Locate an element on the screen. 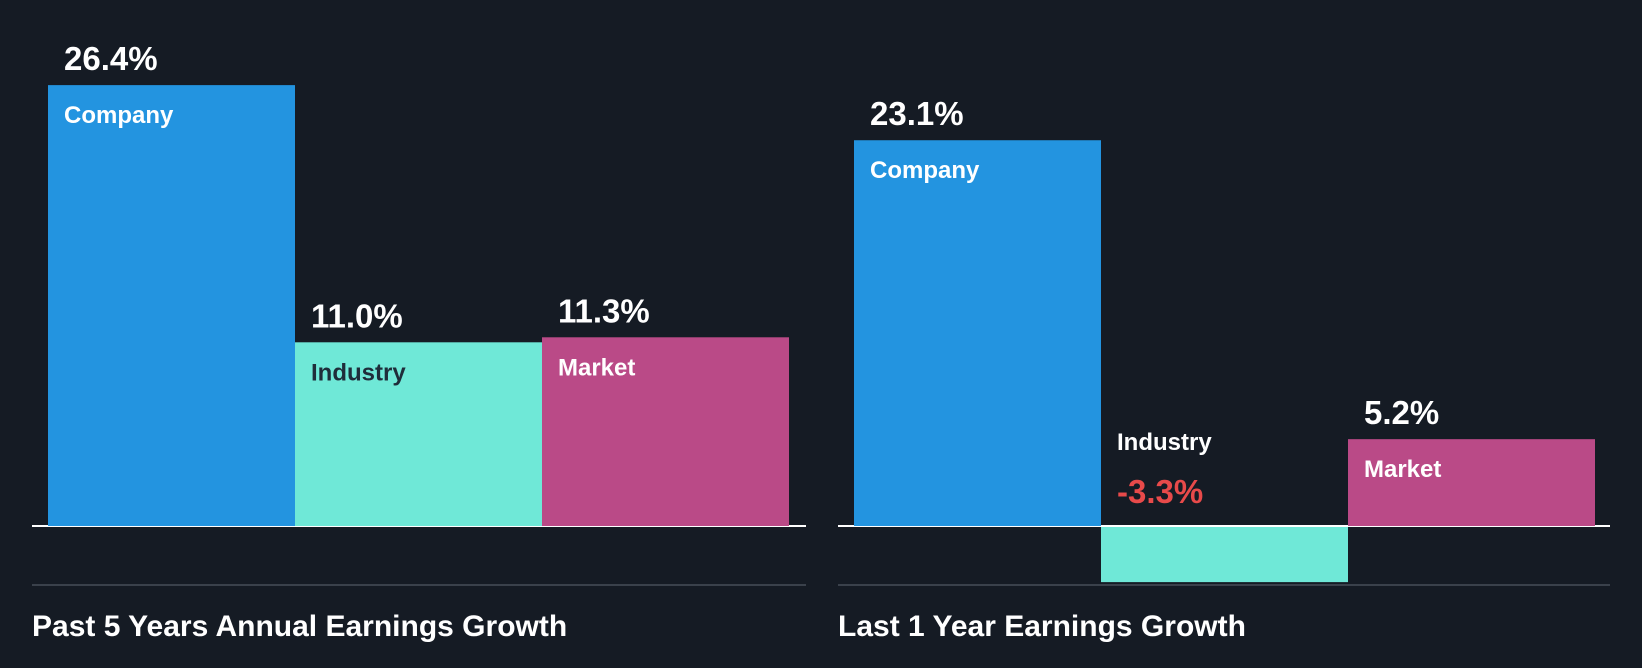  chart-title: Past 5 Years Annual Earnings Growth is located at coordinates (299, 626).